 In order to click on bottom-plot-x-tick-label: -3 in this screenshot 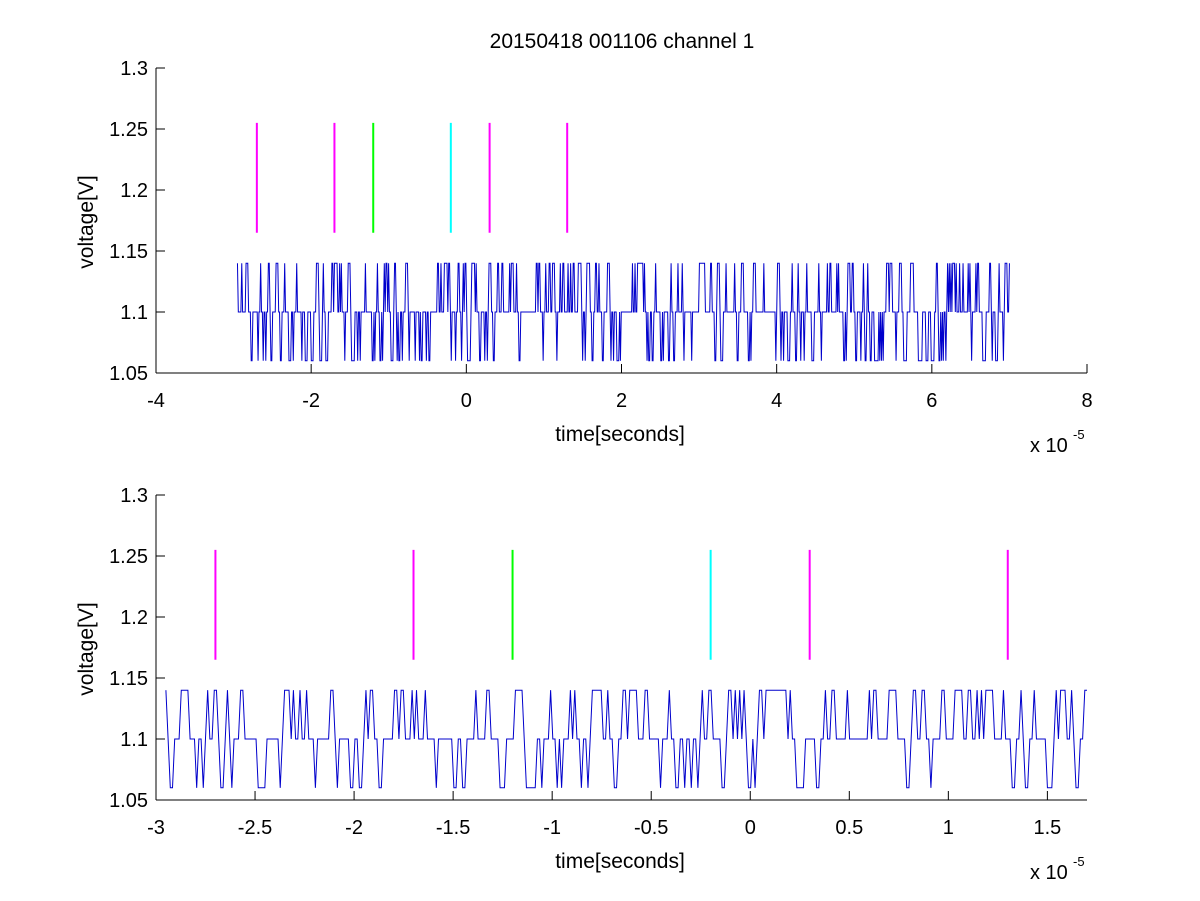, I will do `click(156, 828)`.